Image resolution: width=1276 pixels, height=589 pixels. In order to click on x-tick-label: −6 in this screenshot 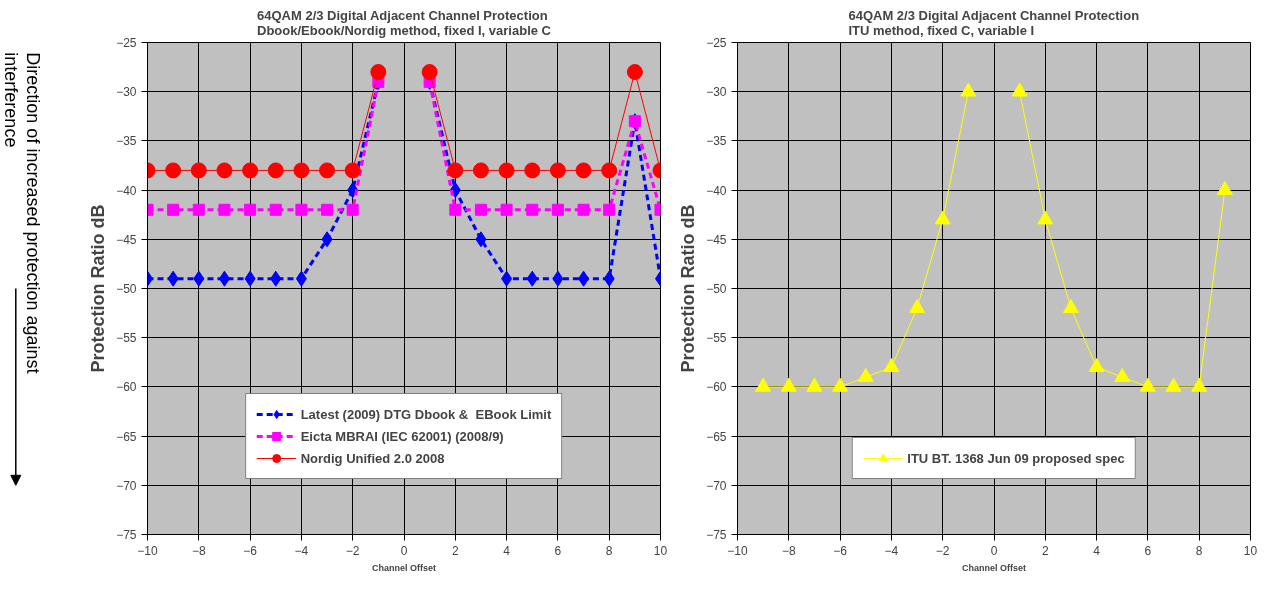, I will do `click(250, 550)`.